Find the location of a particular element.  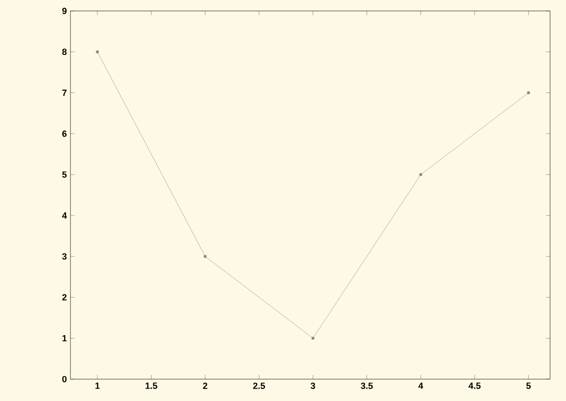

y-tick-label: 4 is located at coordinates (64, 215).